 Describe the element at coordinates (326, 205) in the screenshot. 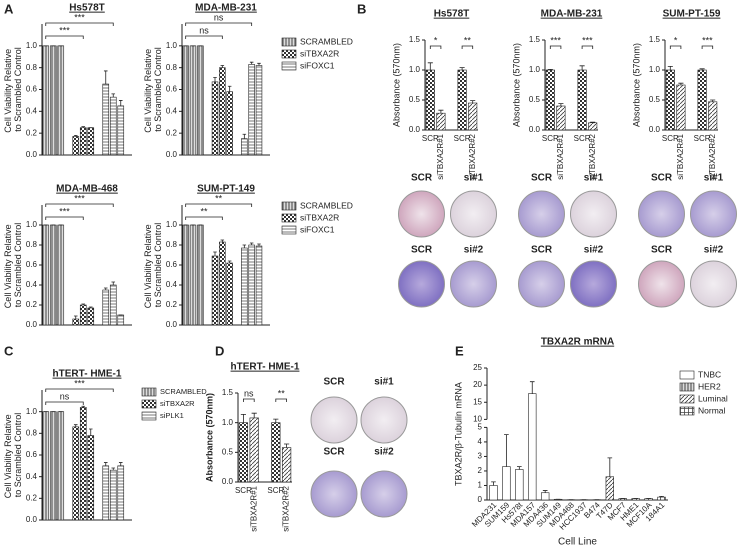

I see `legend-label: SCRAMBLED` at that location.